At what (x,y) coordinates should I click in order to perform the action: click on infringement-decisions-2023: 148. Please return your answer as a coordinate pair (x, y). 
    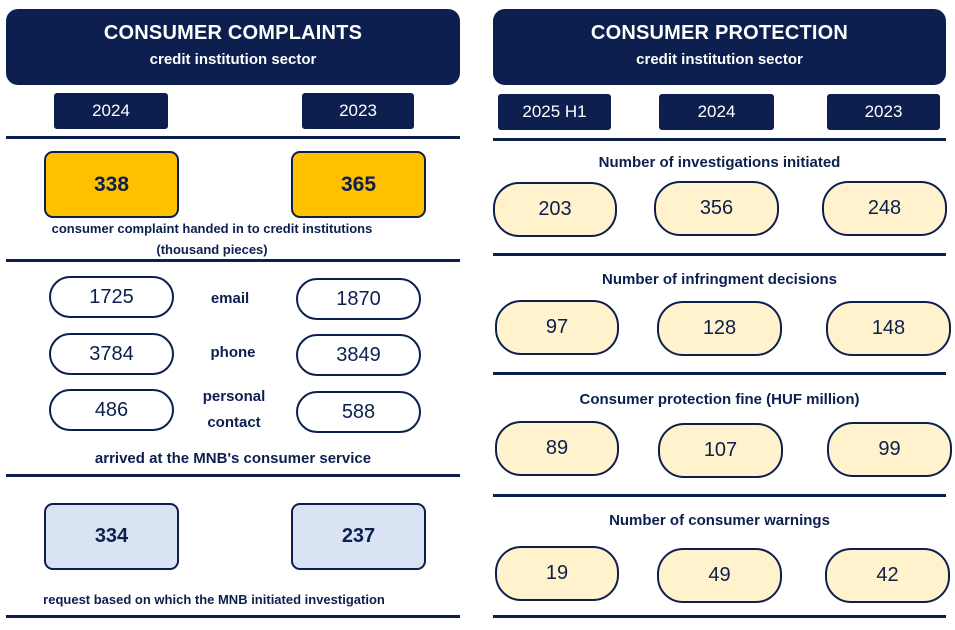
    Looking at the image, I should click on (888, 328).